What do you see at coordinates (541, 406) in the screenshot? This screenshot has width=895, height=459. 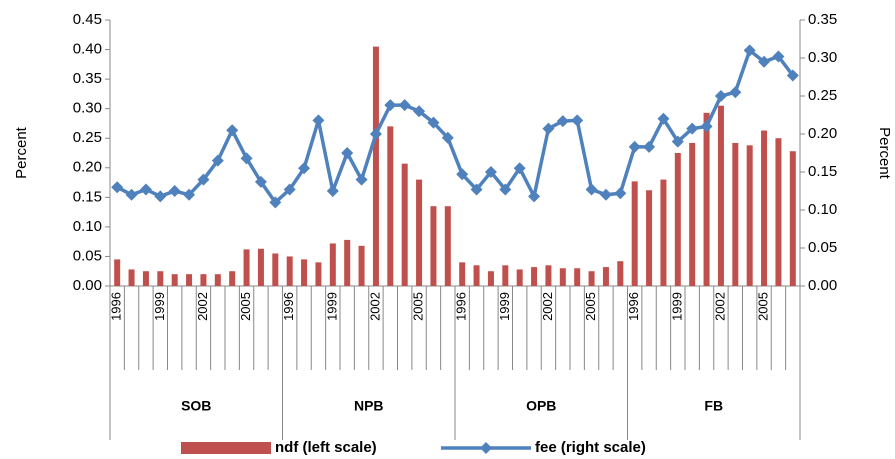 I see `group-label: OPB` at bounding box center [541, 406].